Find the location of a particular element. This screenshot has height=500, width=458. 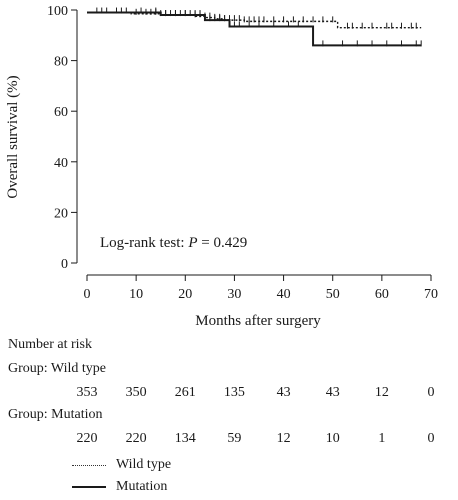

y-tick-label: 40 is located at coordinates (61, 163).